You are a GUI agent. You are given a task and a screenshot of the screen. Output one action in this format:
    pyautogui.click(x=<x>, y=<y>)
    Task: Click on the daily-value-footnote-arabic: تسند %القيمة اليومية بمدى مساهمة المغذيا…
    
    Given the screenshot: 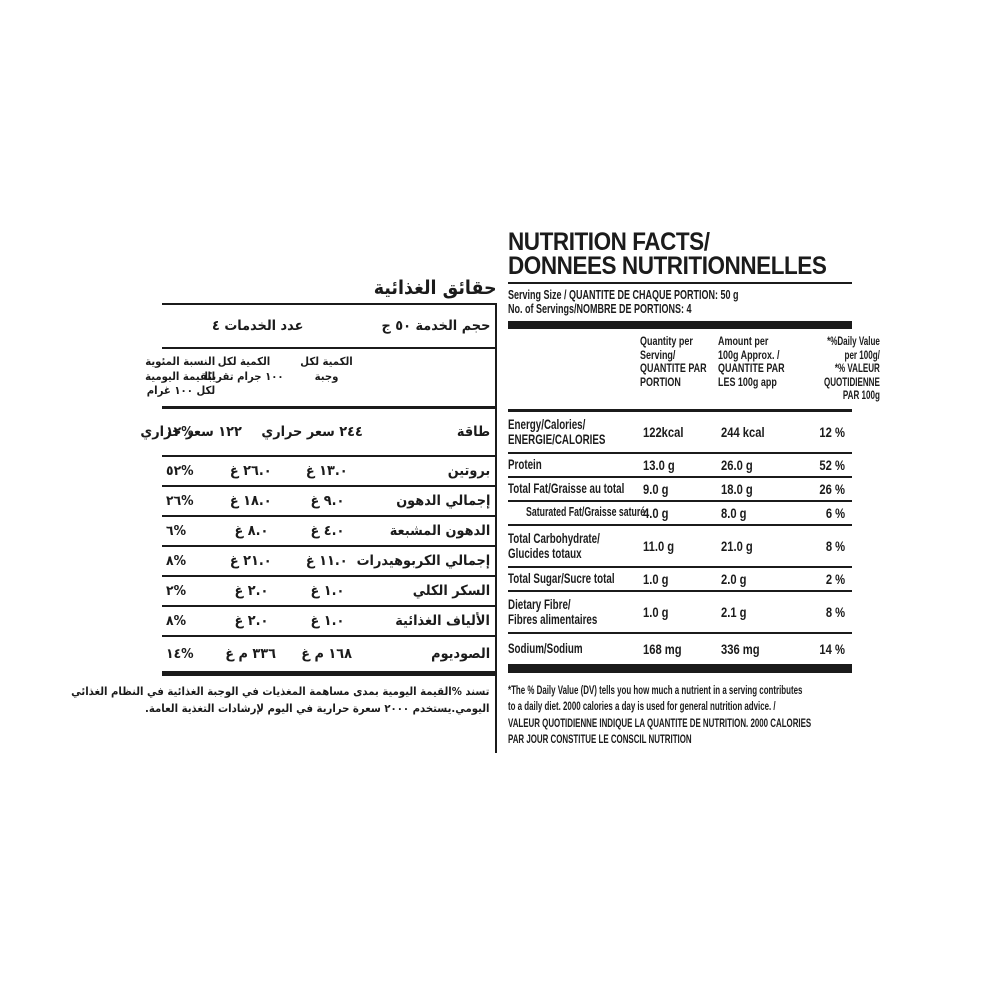 What is the action you would take?
    pyautogui.click(x=280, y=700)
    